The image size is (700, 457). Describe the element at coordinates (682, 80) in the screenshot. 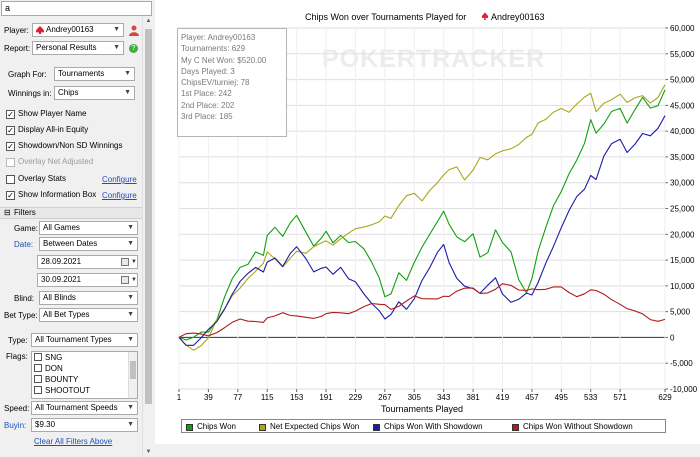

I see `y-tick-label: 50,000` at that location.